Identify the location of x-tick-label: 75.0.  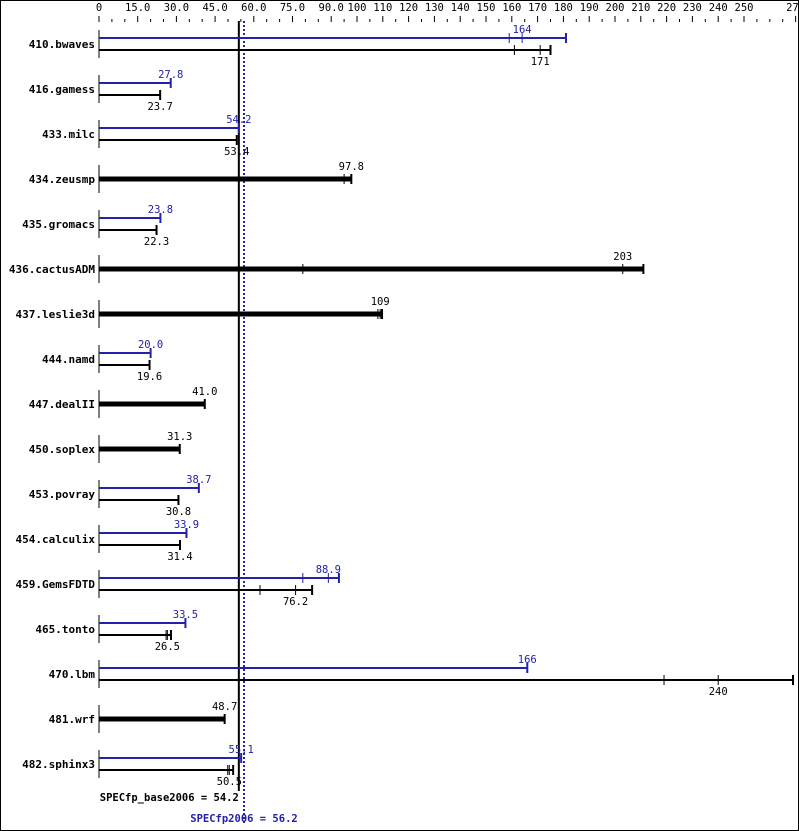
(292, 8).